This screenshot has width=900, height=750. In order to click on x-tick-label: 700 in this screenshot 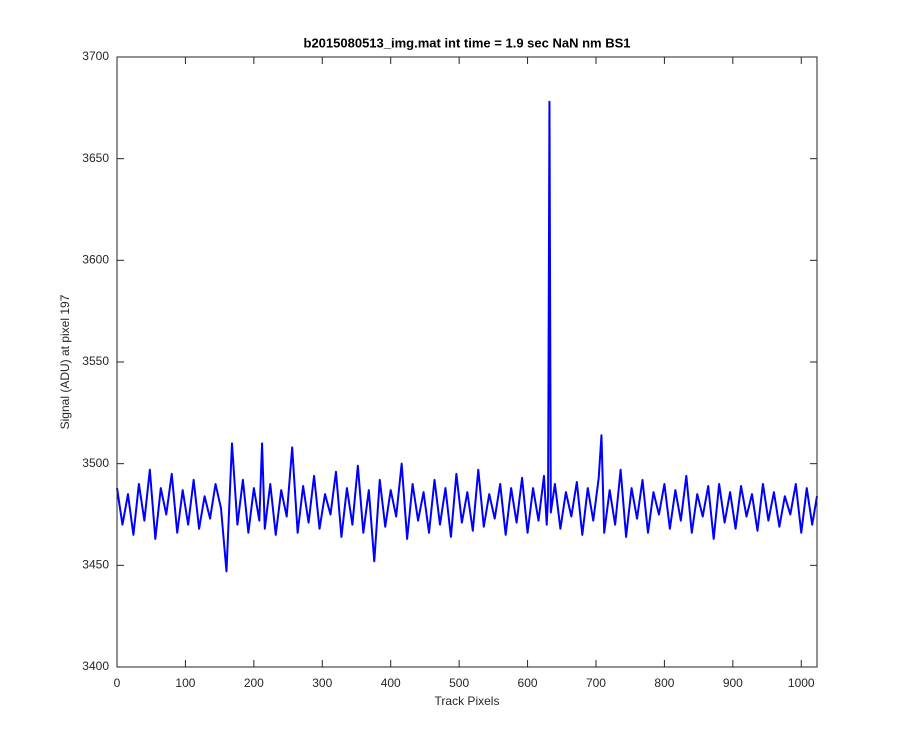, I will do `click(596, 683)`.